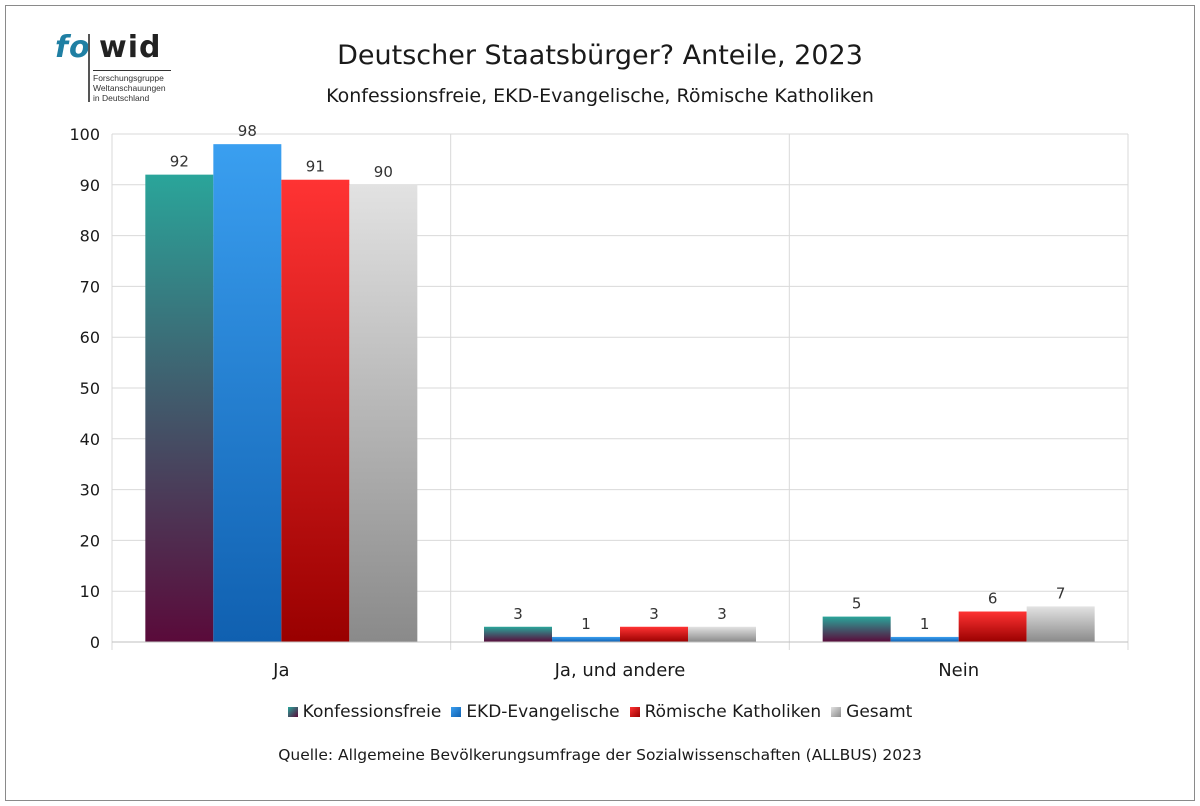 Image resolution: width=1200 pixels, height=806 pixels. What do you see at coordinates (993, 599) in the screenshot?
I see `data-label: 6` at bounding box center [993, 599].